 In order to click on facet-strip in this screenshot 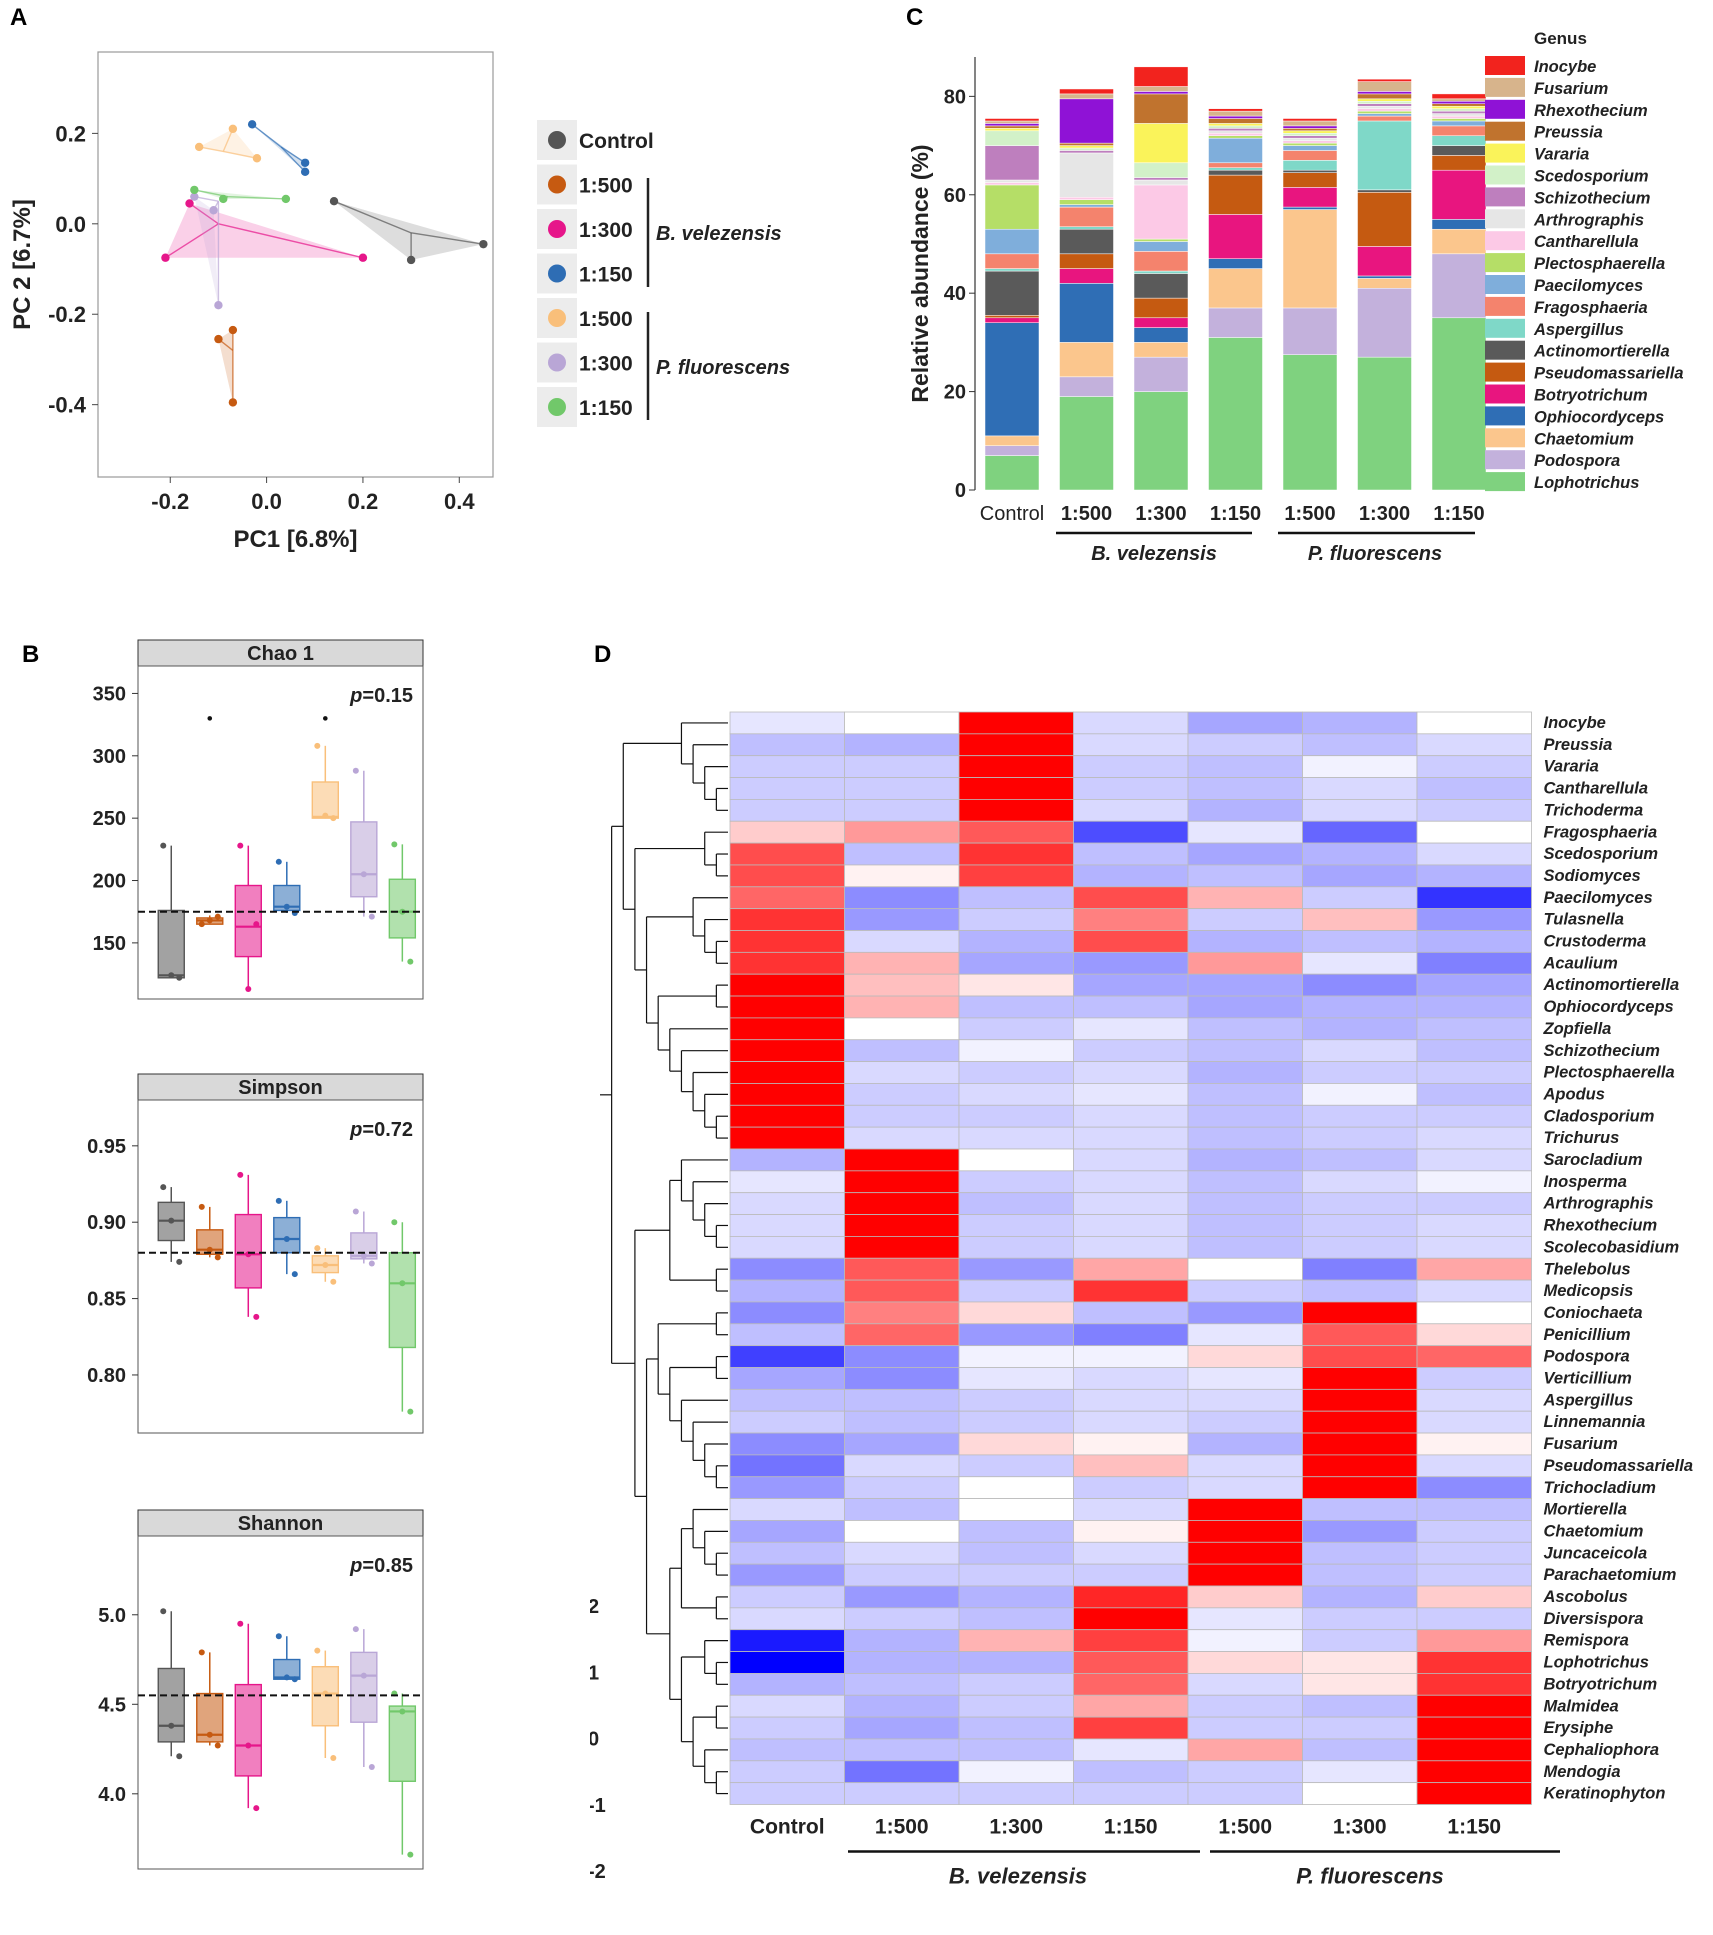, I will do `click(280, 1087)`.